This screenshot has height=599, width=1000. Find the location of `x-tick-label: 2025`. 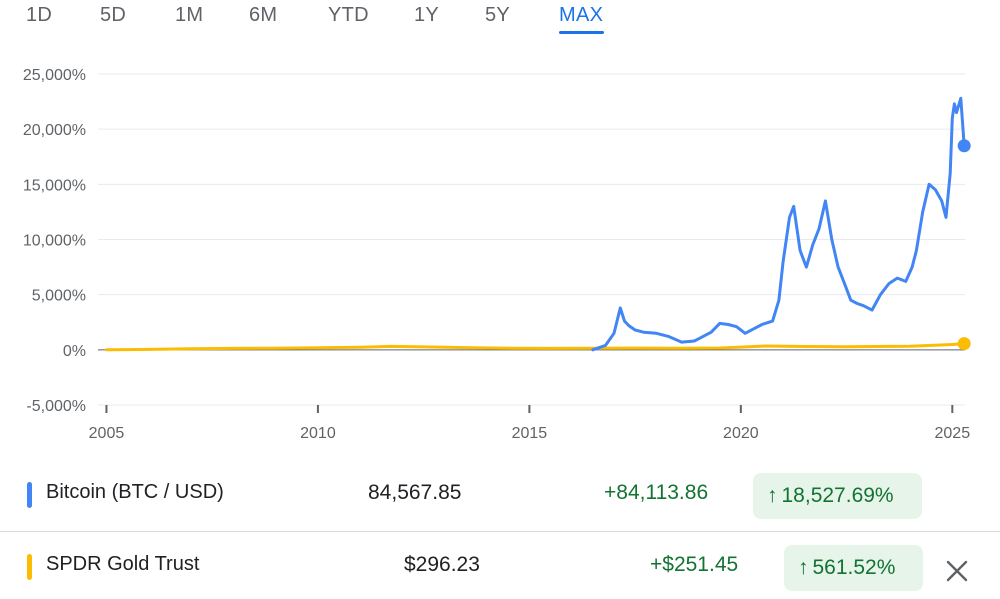

x-tick-label: 2025 is located at coordinates (953, 433).